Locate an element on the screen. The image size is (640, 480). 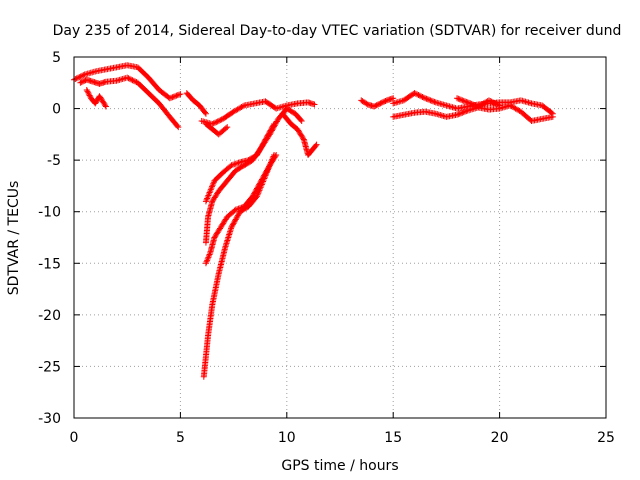
x-tick-label: 10 is located at coordinates (287, 438).